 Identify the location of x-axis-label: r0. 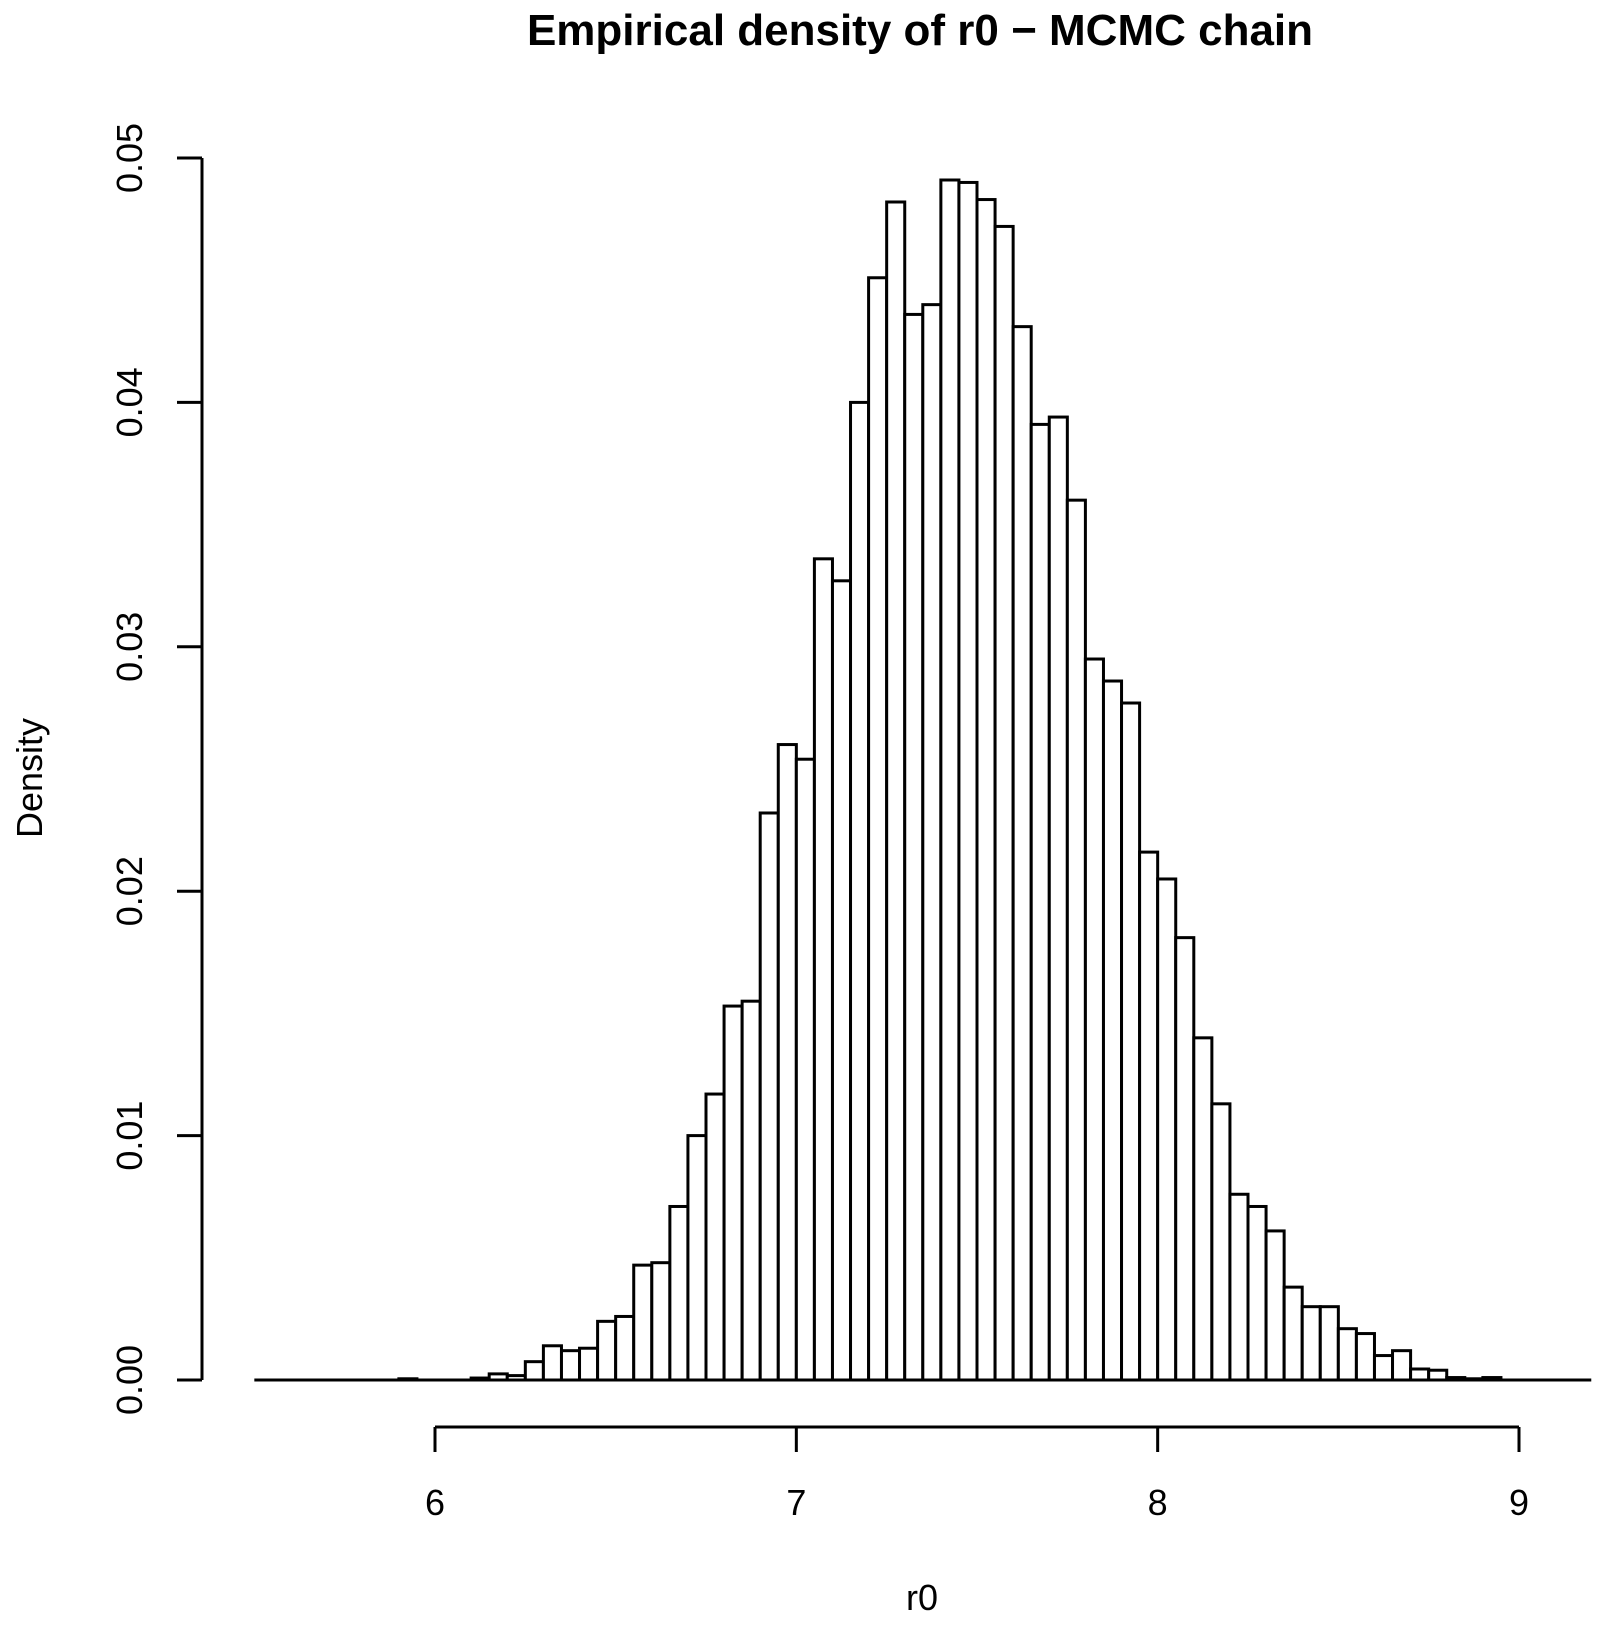
(922, 1597).